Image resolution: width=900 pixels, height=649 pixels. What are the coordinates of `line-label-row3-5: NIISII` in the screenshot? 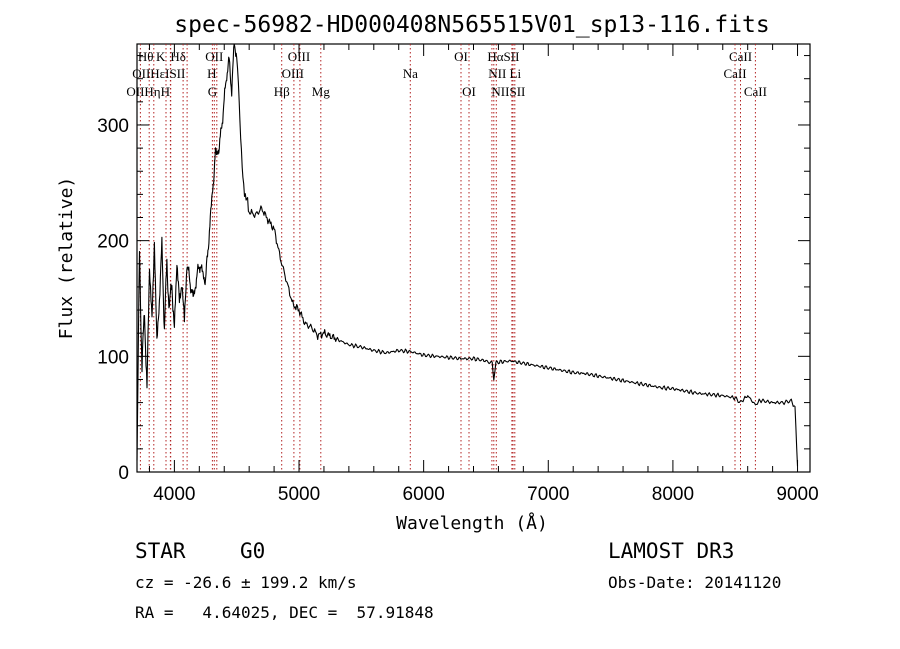 It's located at (508, 91).